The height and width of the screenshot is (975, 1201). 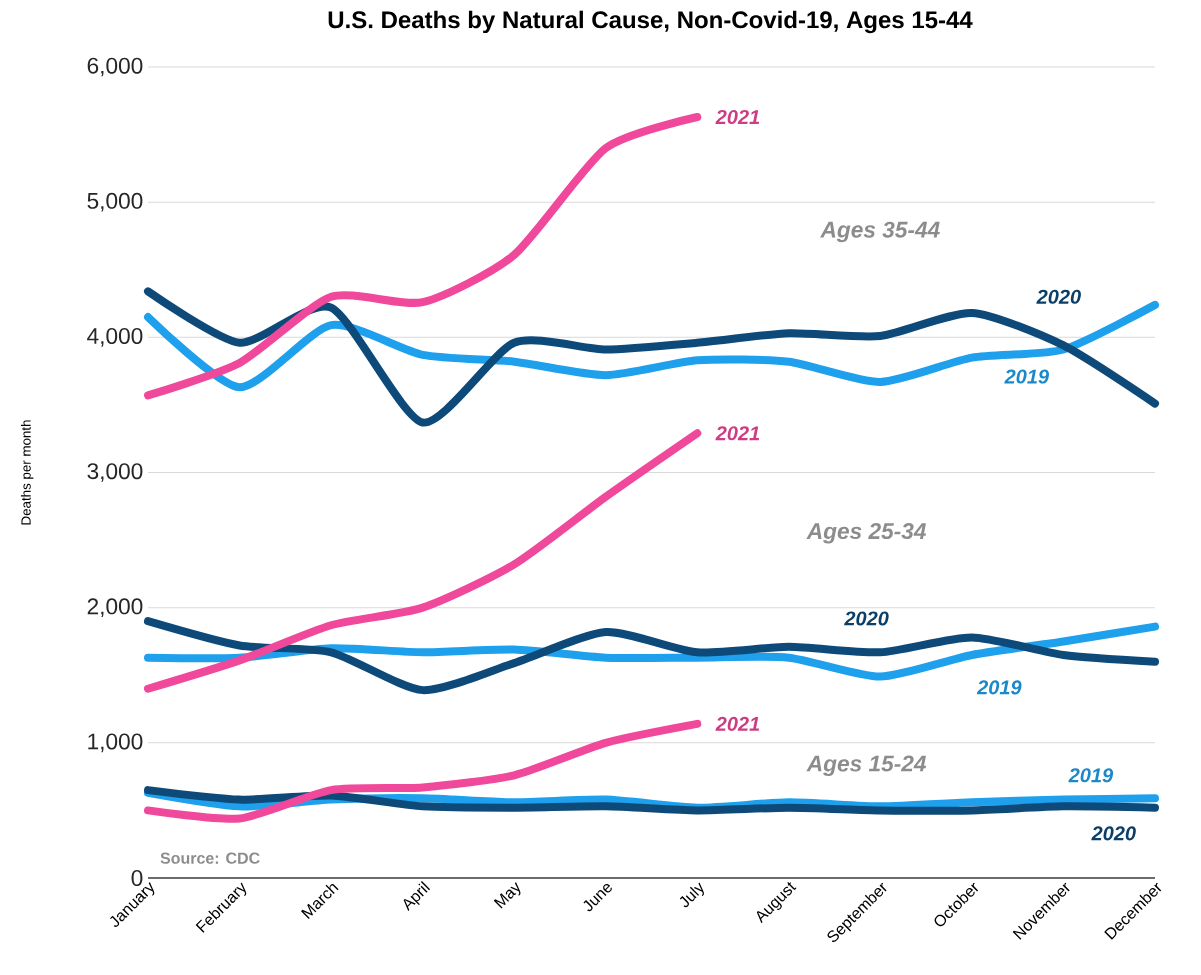 What do you see at coordinates (507, 895) in the screenshot?
I see `x-tick-label: May` at bounding box center [507, 895].